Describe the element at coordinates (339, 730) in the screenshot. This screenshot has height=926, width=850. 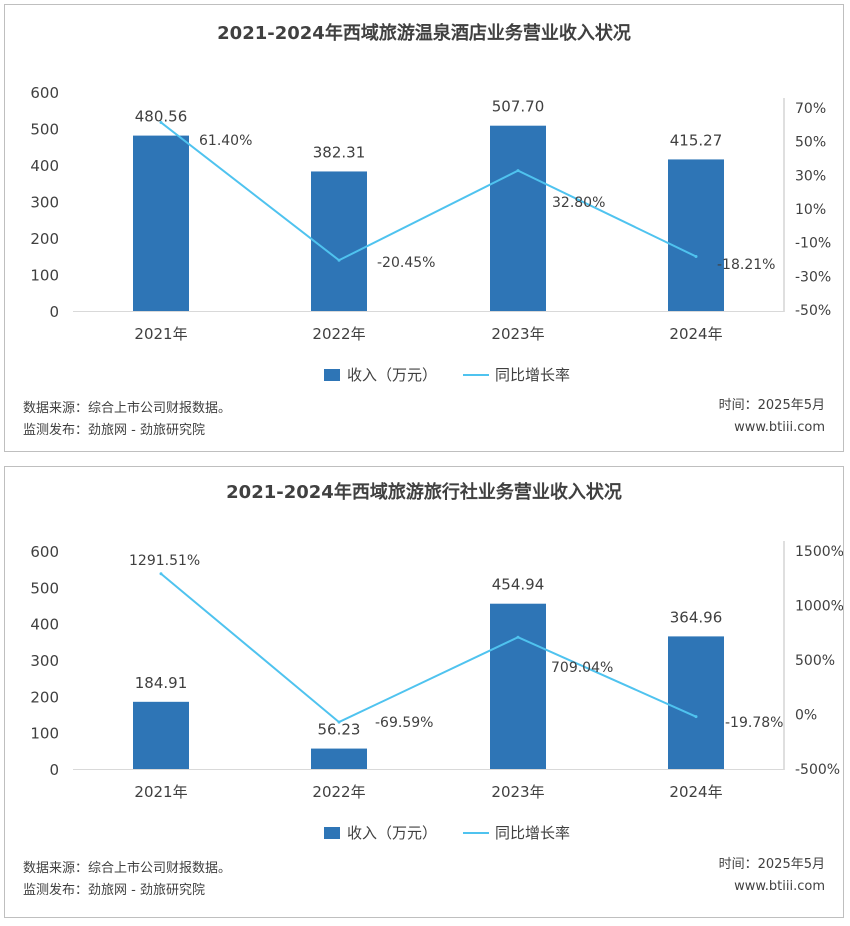
I see `bar-value-label: 56.23` at that location.